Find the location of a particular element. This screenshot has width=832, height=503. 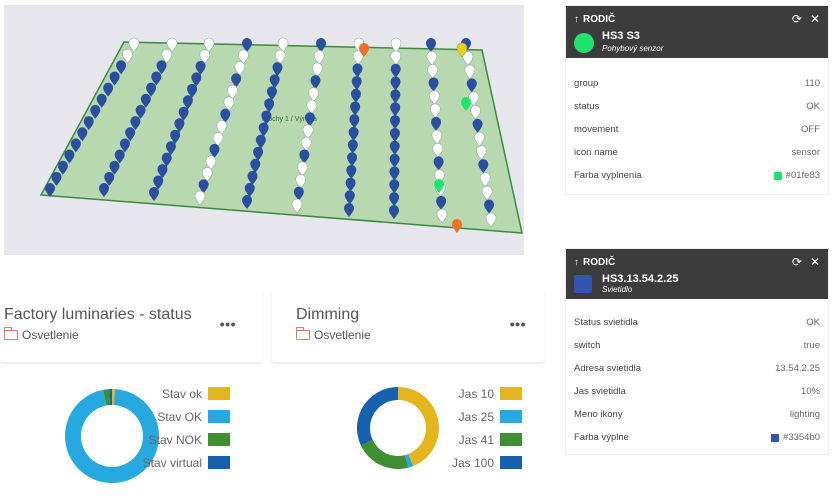

refresh-icon: ⟳ is located at coordinates (796, 262).